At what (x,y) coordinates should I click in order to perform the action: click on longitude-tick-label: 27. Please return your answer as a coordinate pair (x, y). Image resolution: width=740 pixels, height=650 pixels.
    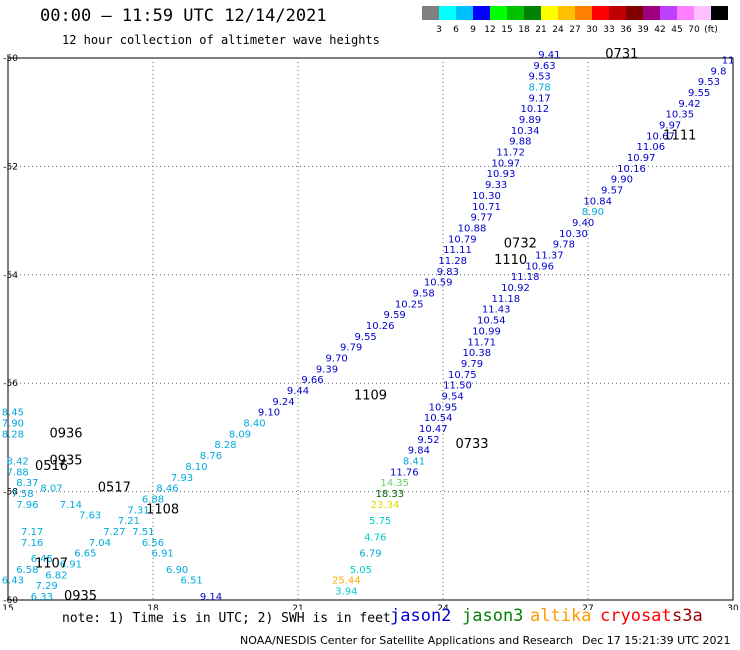
    Looking at the image, I should click on (587, 607).